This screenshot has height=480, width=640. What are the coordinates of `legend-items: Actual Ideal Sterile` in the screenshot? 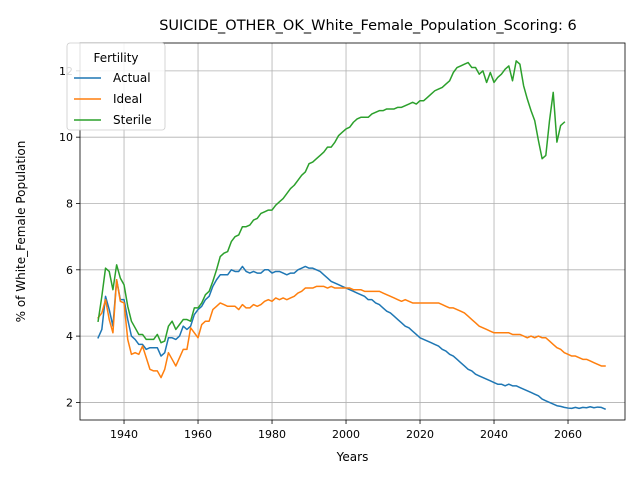 It's located at (113, 99).